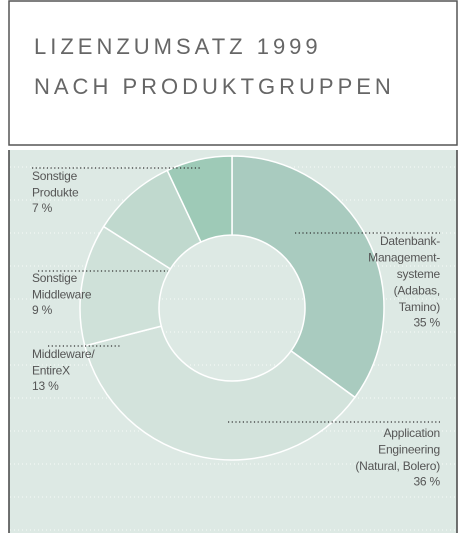 The image size is (466, 533). I want to click on category-label: Application, so click(411, 433).